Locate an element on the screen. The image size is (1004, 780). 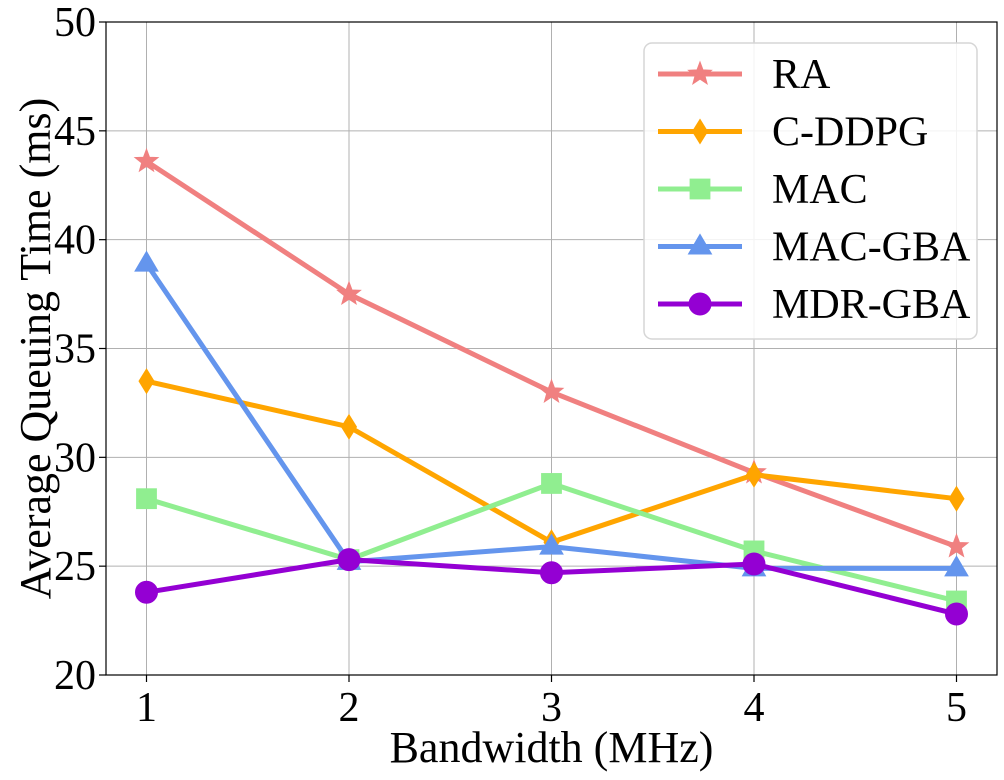
y-tick-label: 50 is located at coordinates (75, 23).